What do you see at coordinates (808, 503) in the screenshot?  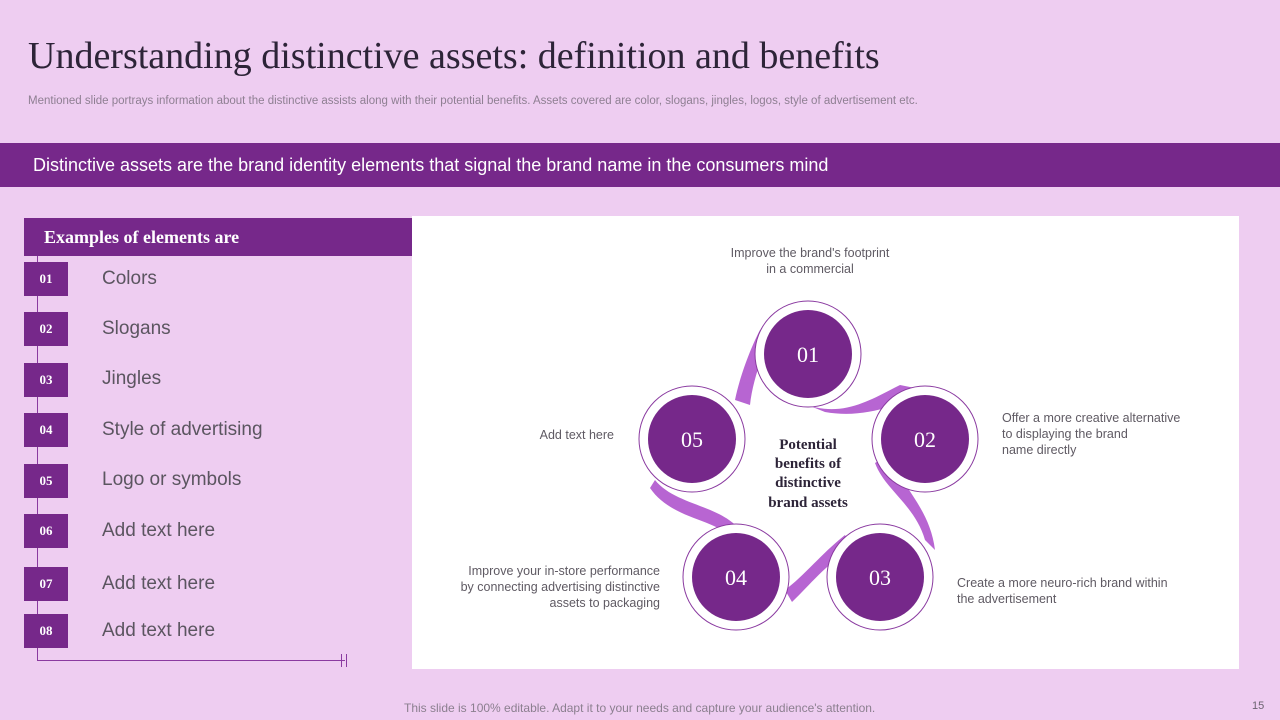 I see `center-label-line: brand assets` at bounding box center [808, 503].